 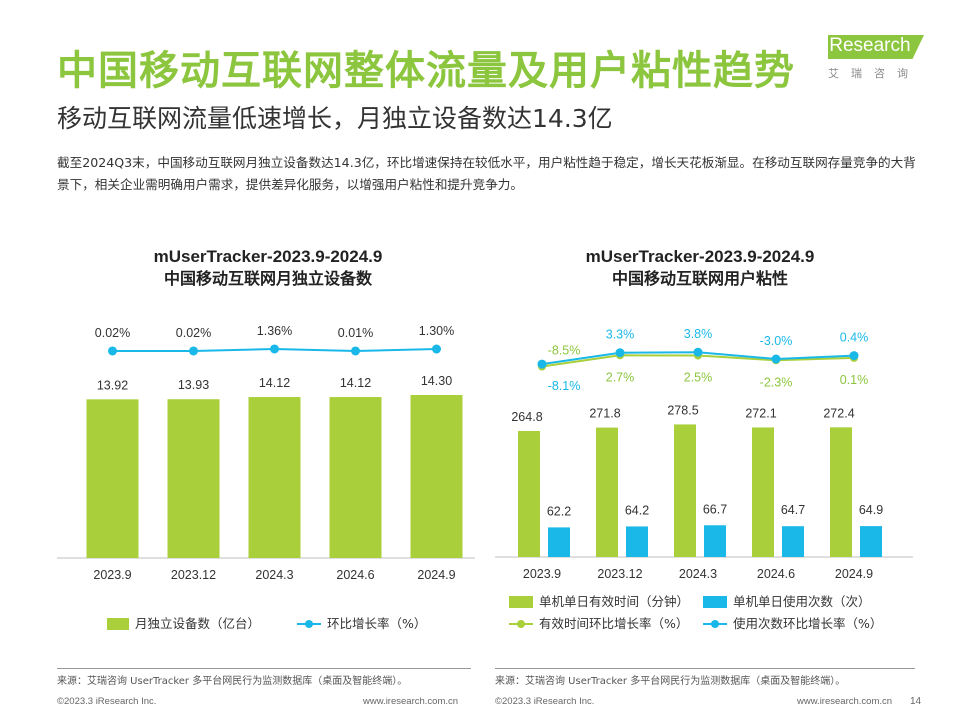 What do you see at coordinates (871, 510) in the screenshot?
I see `bar-count-label: 64.9` at bounding box center [871, 510].